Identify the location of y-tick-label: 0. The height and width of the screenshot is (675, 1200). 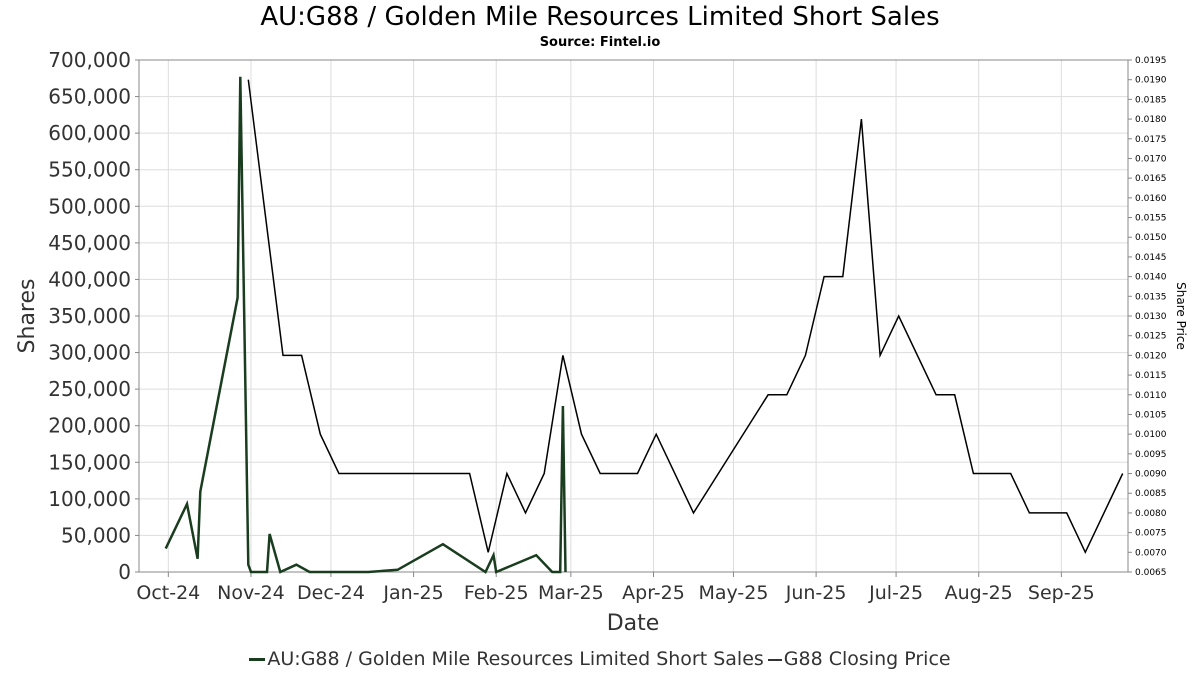
(124, 572).